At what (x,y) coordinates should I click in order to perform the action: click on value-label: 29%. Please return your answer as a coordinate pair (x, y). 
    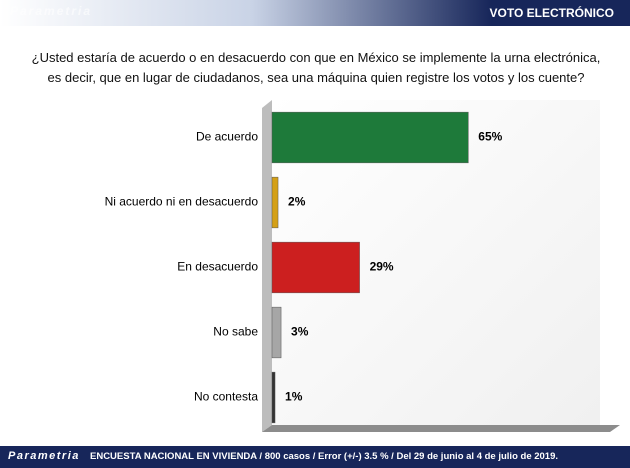
    Looking at the image, I should click on (382, 267).